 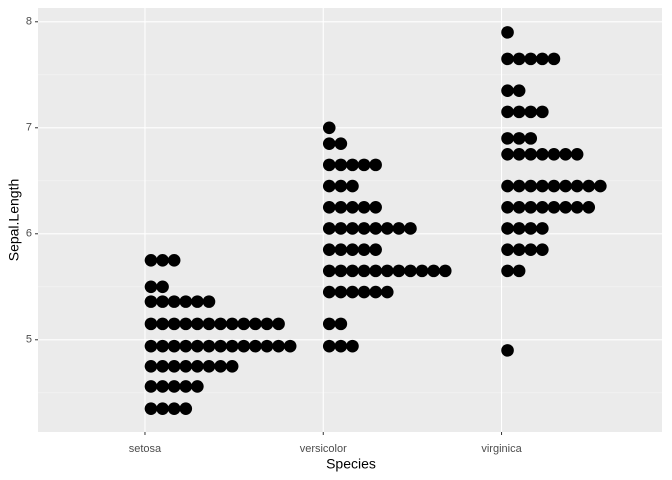 I want to click on y-tick-label: 8, so click(x=29, y=22).